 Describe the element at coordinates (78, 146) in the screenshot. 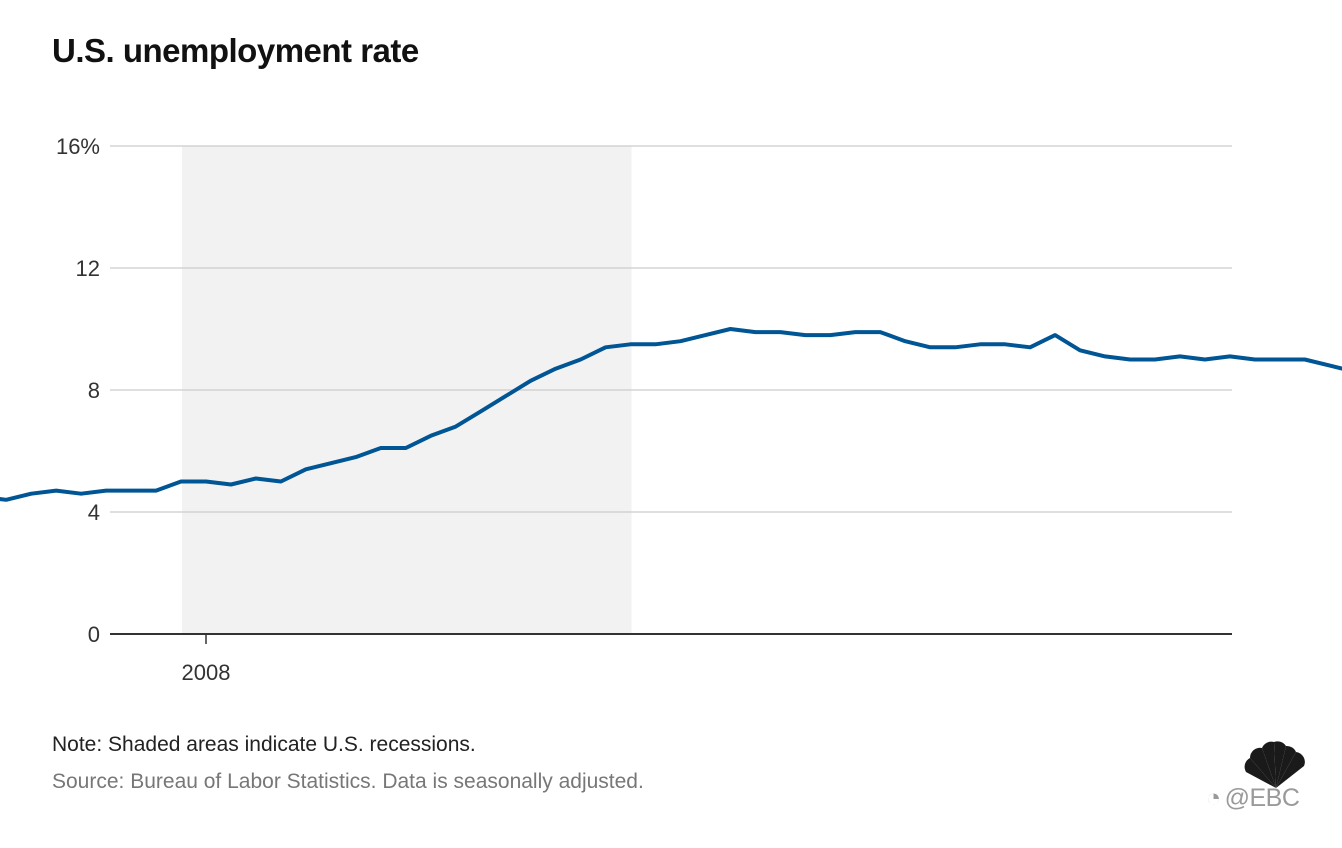

I see `y-tick-label: 16%` at that location.